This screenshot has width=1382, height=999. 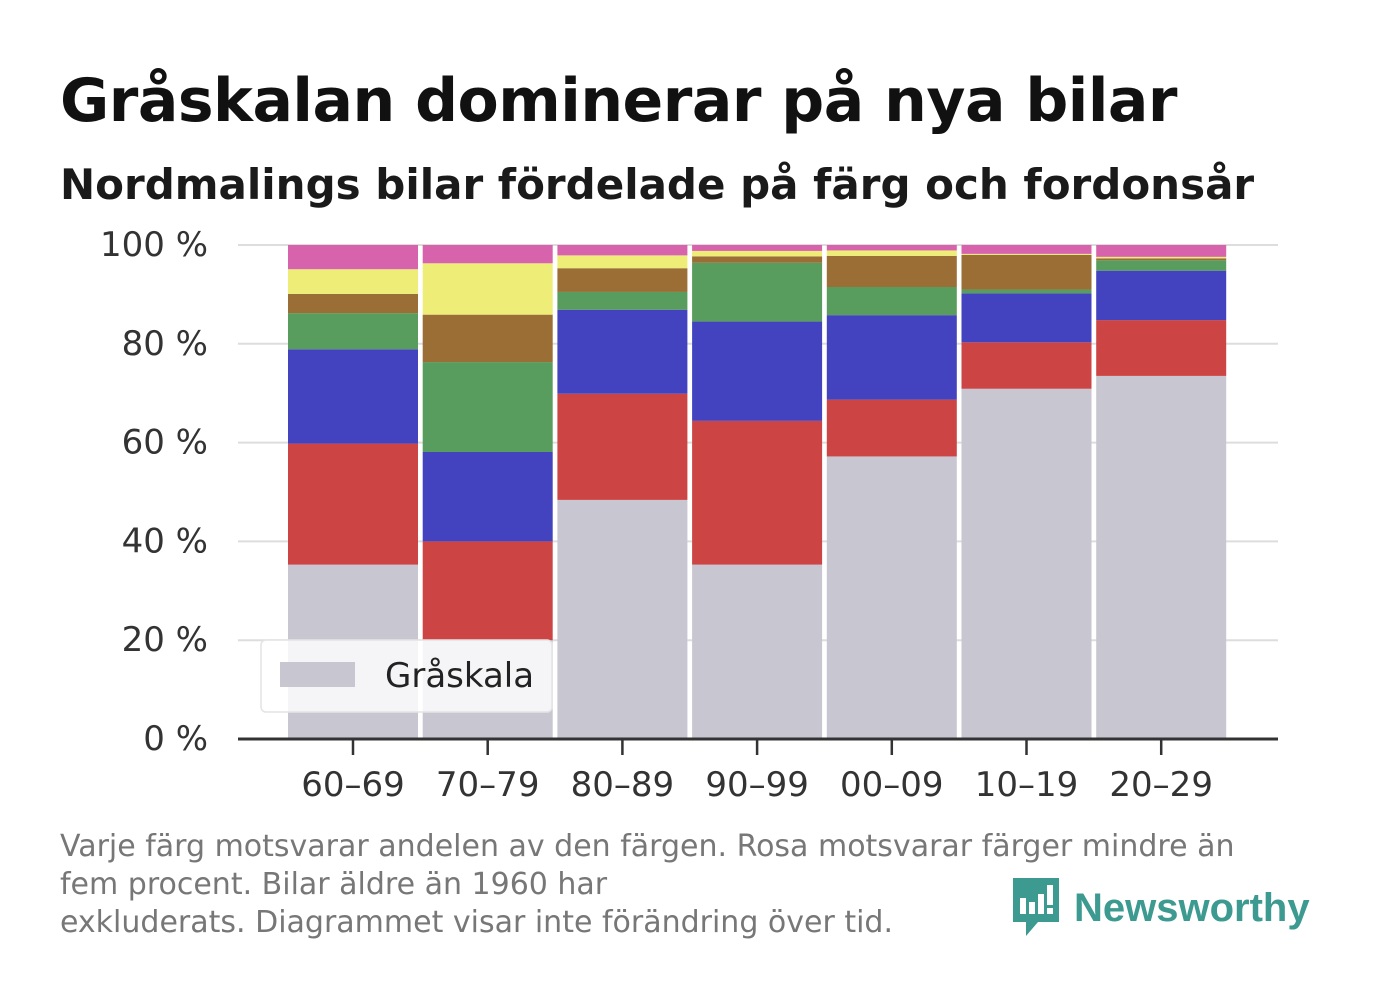 What do you see at coordinates (165, 344) in the screenshot?
I see `y-tick-label: 80 %` at bounding box center [165, 344].